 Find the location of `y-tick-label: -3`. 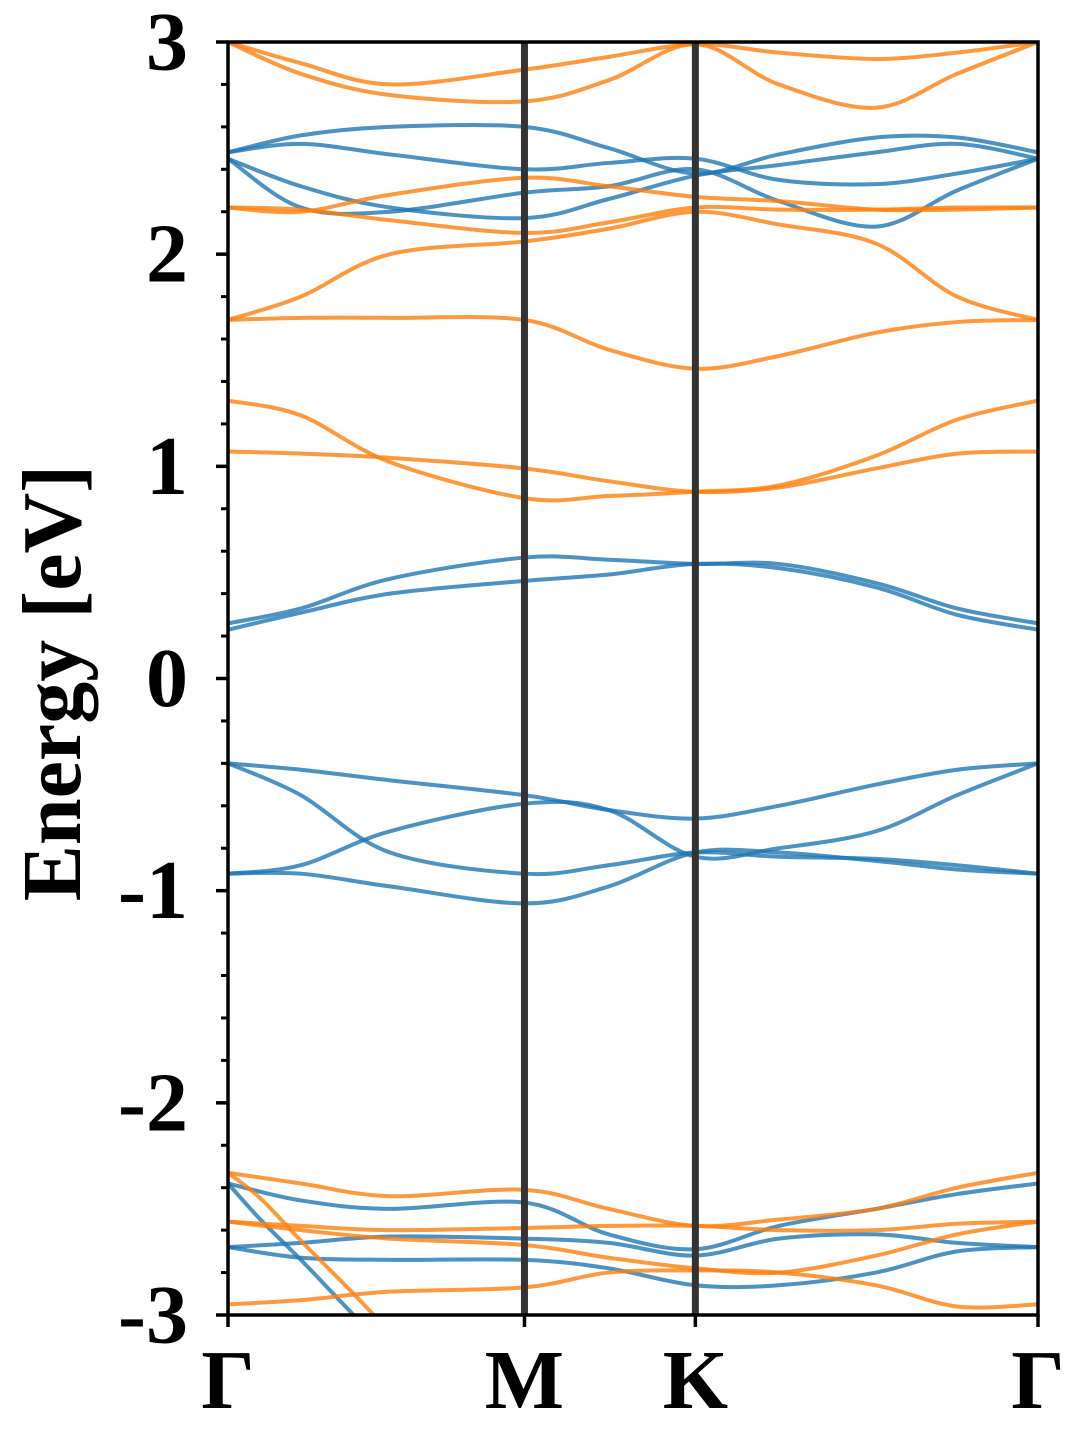

y-tick-label: -3 is located at coordinates (153, 1315).